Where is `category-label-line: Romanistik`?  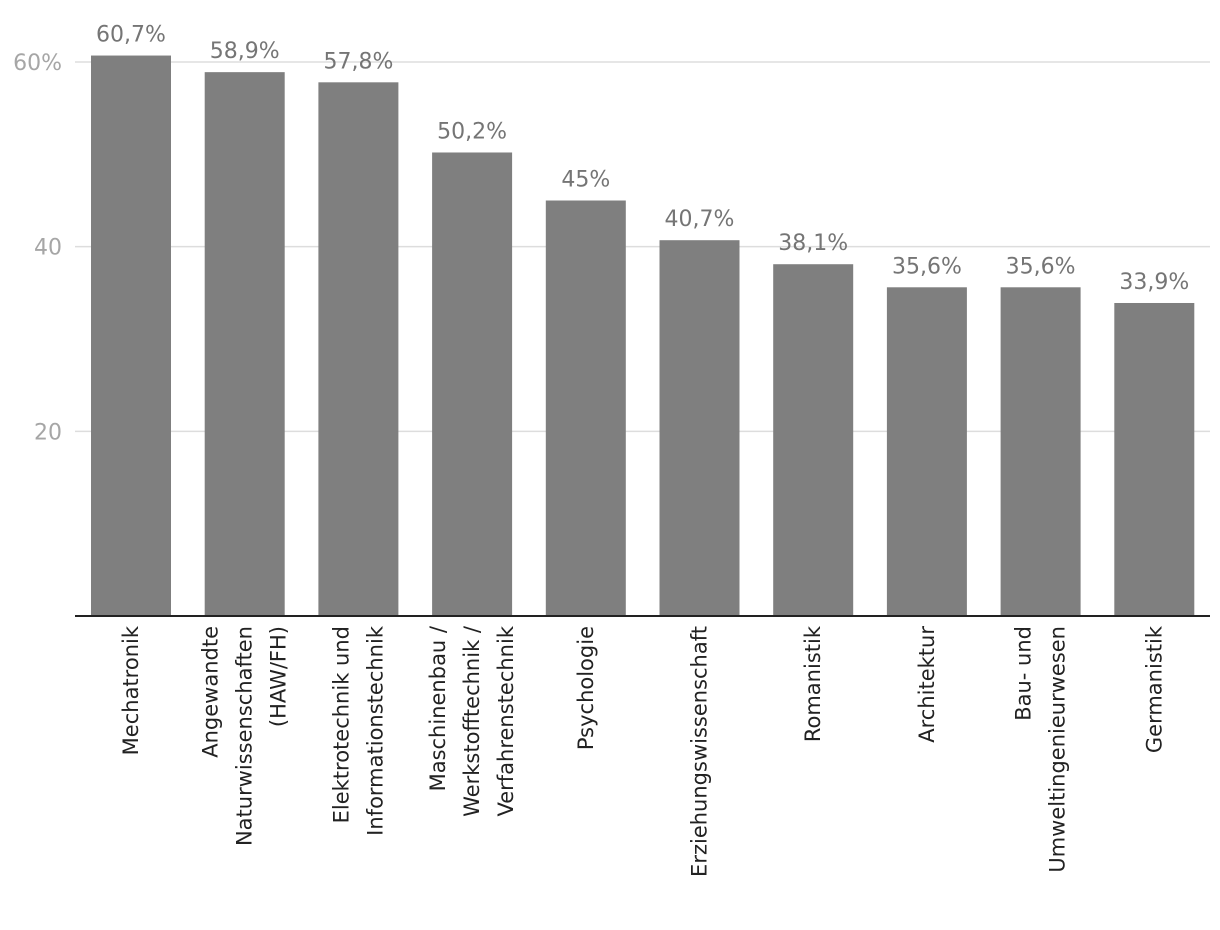 category-label-line: Romanistik is located at coordinates (813, 683).